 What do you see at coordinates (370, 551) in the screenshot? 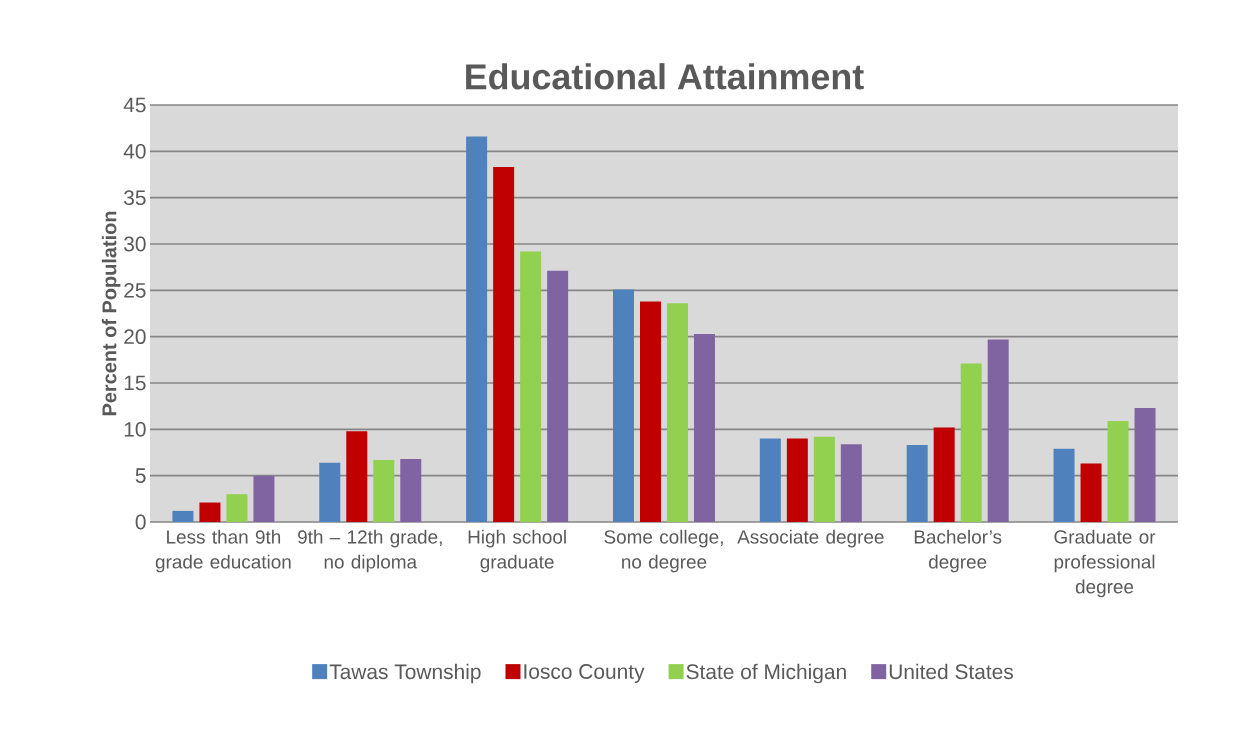
I see `x-tick-label: 9th – 12th grade, no diploma` at bounding box center [370, 551].